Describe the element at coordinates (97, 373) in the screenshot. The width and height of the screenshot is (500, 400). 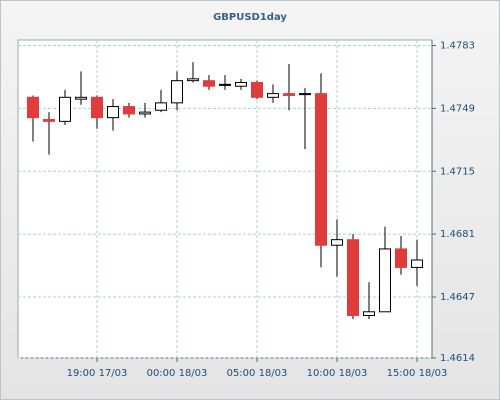
I see `x-tick-label: 19:00 17/03` at that location.